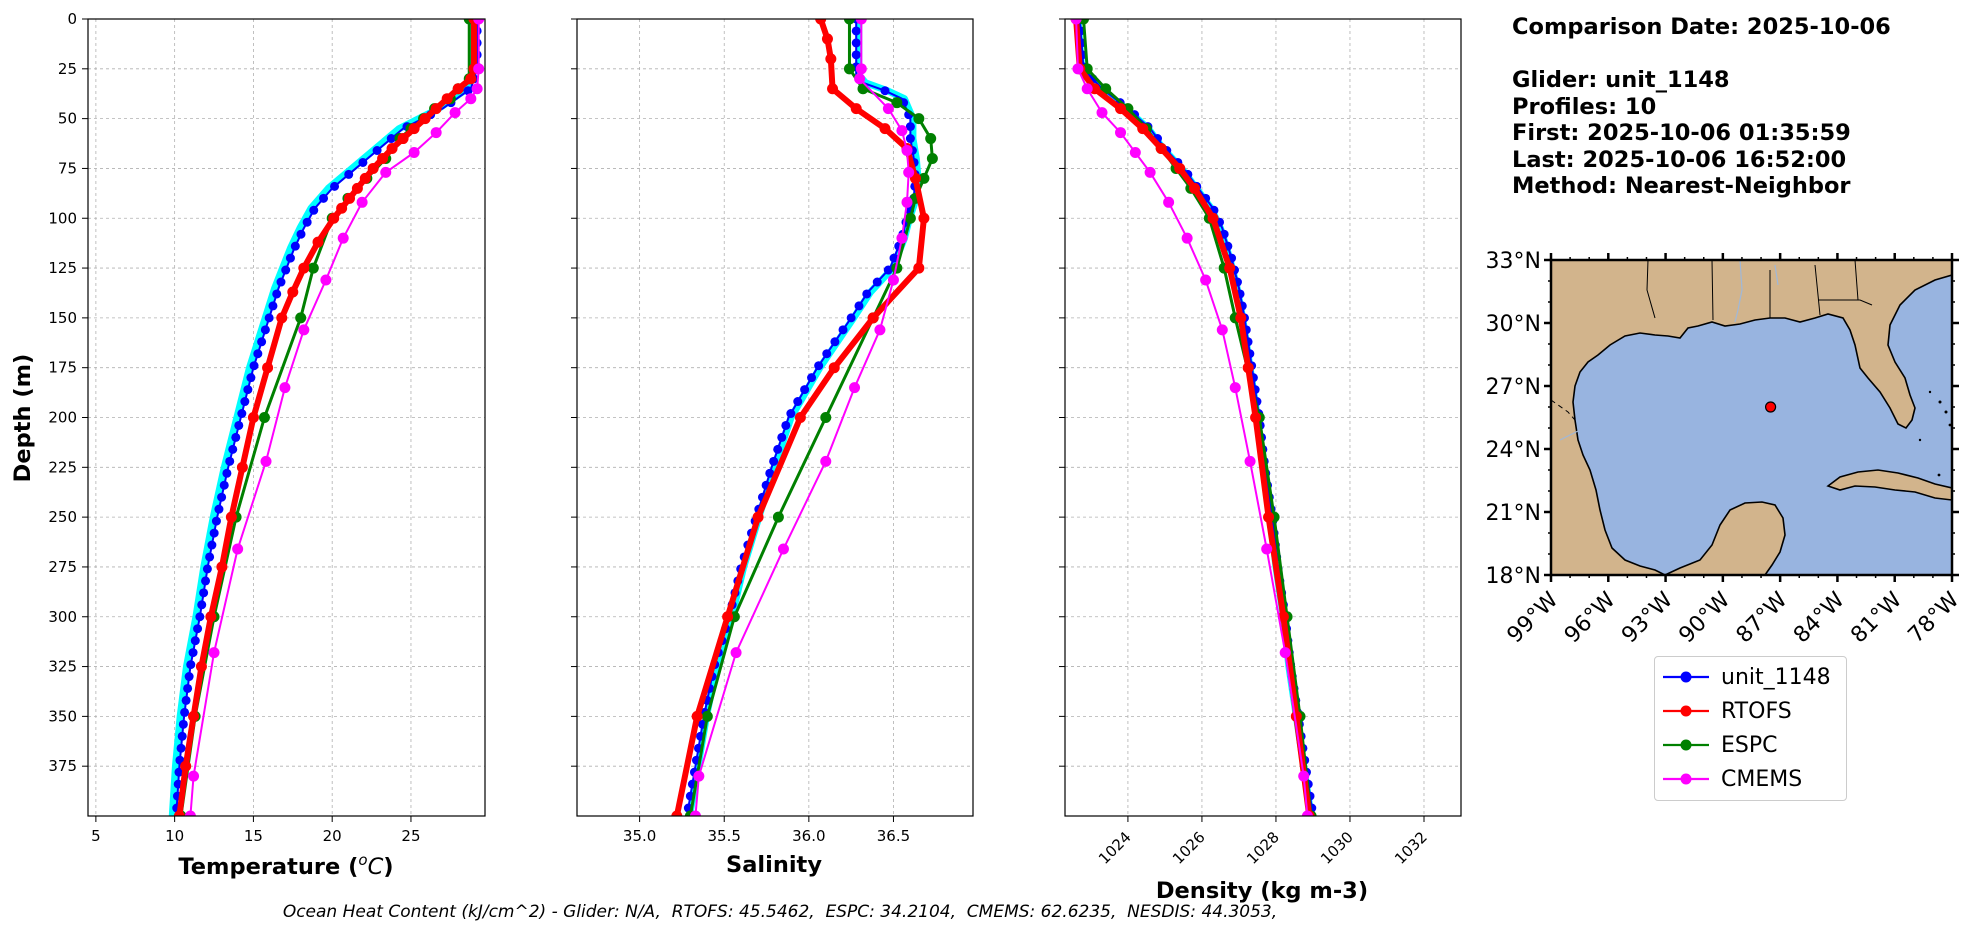 The width and height of the screenshot is (1987, 934). I want to click on map-land-yucatan, so click(1725, 538).